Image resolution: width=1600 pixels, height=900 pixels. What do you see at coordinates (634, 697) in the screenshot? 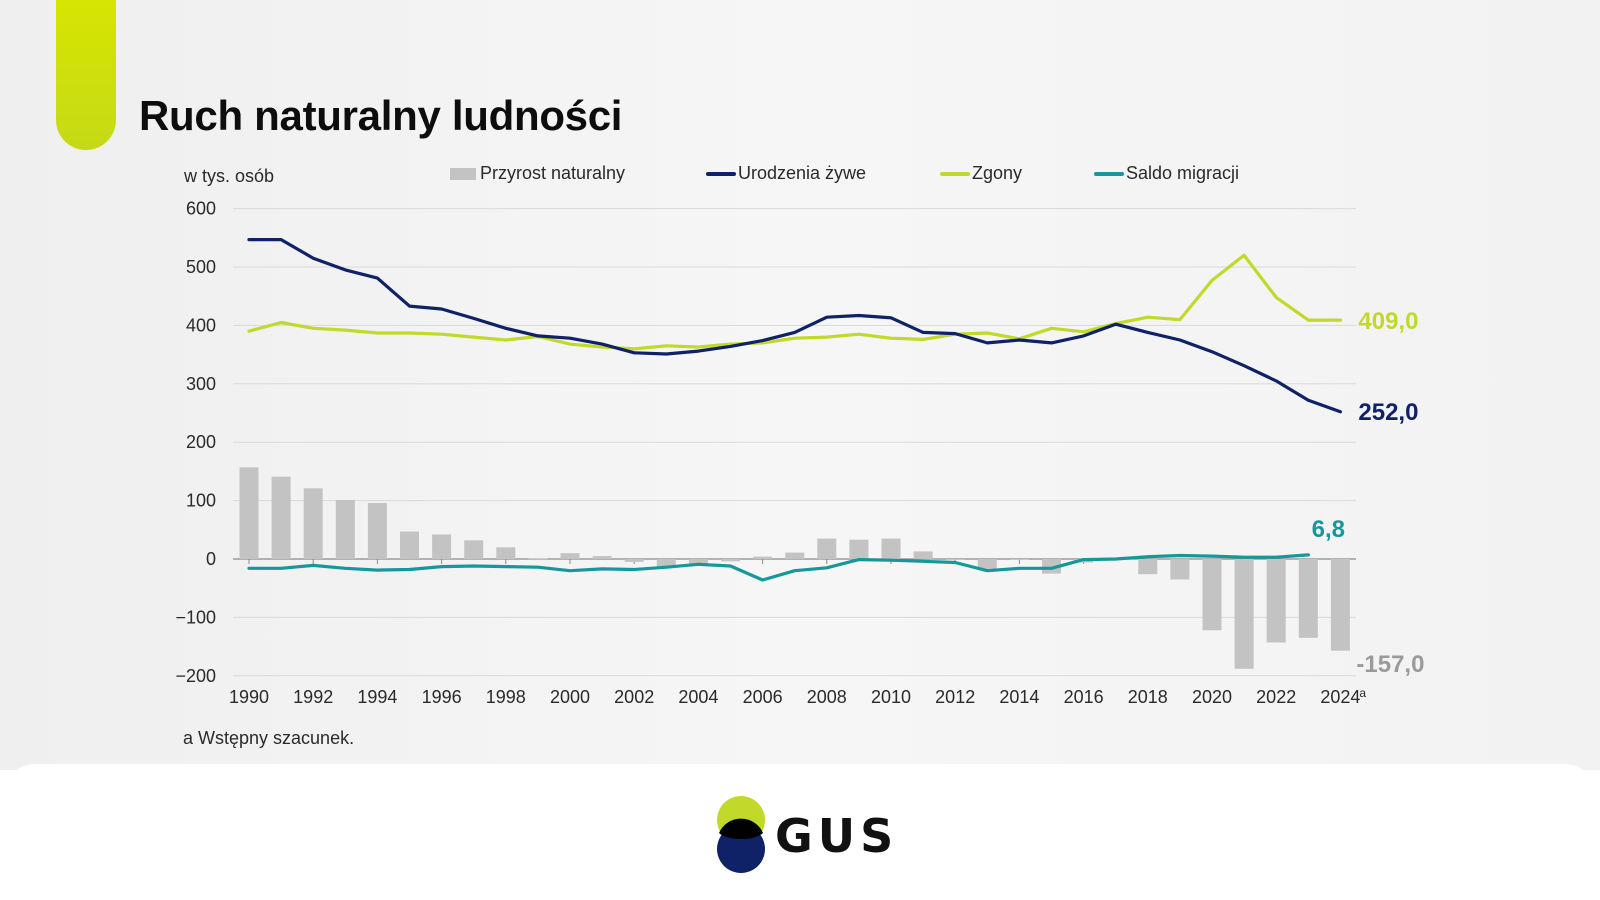
I see `x-tick-label: 2002` at bounding box center [634, 697].